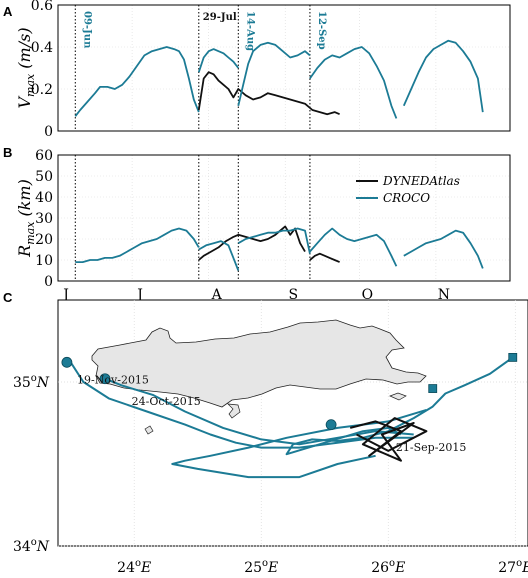  Describe the element at coordinates (8, 297) in the screenshot. I see `panel-c-letter: C` at that location.